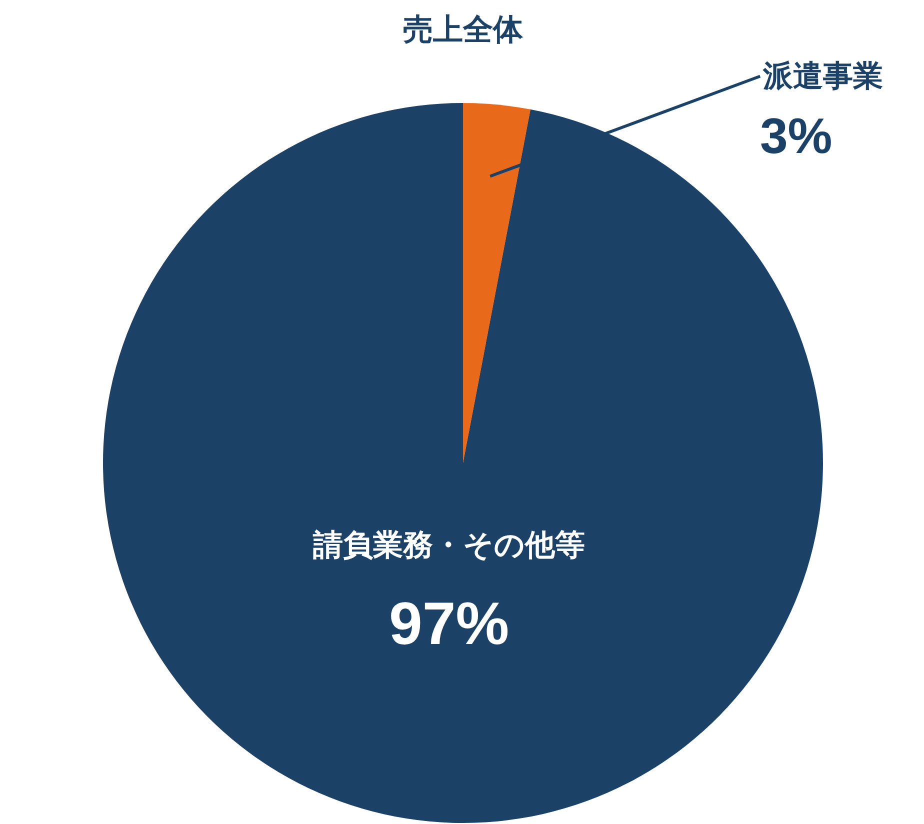  Describe the element at coordinates (449, 623) in the screenshot. I see `data-label: 97%` at that location.